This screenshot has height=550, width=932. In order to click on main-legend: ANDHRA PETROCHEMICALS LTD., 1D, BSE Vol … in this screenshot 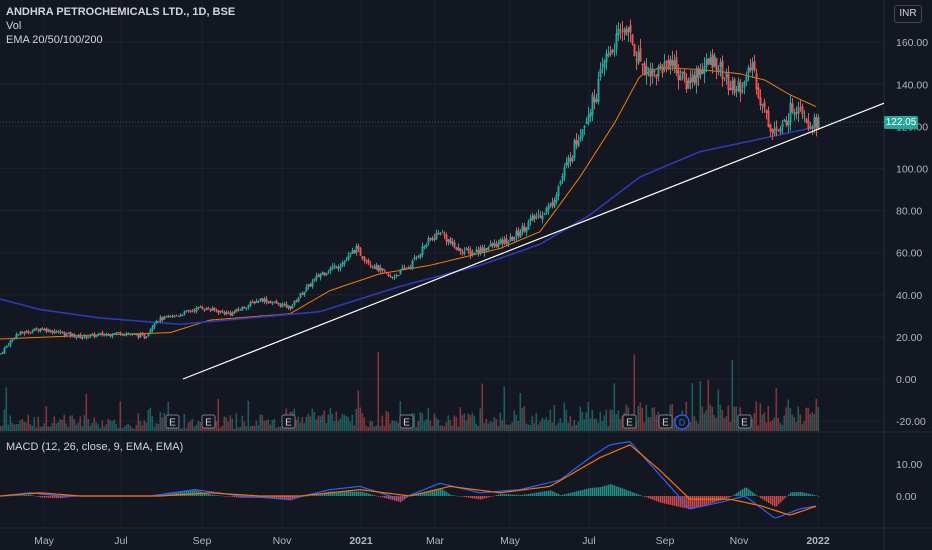, I will do `click(120, 26)`.